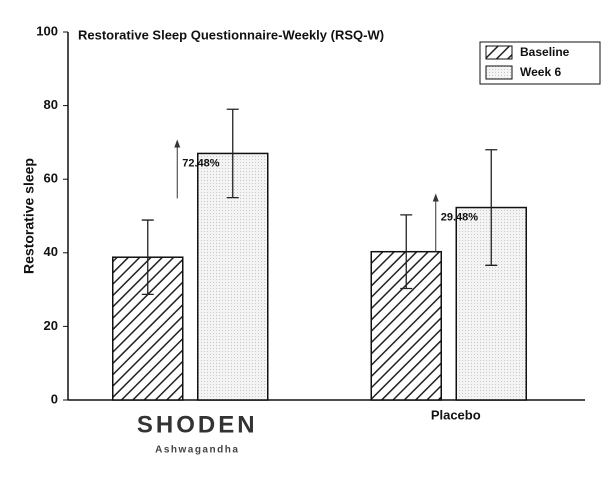 The height and width of the screenshot is (478, 615). I want to click on x-tick-label: SHODEN, so click(197, 424).